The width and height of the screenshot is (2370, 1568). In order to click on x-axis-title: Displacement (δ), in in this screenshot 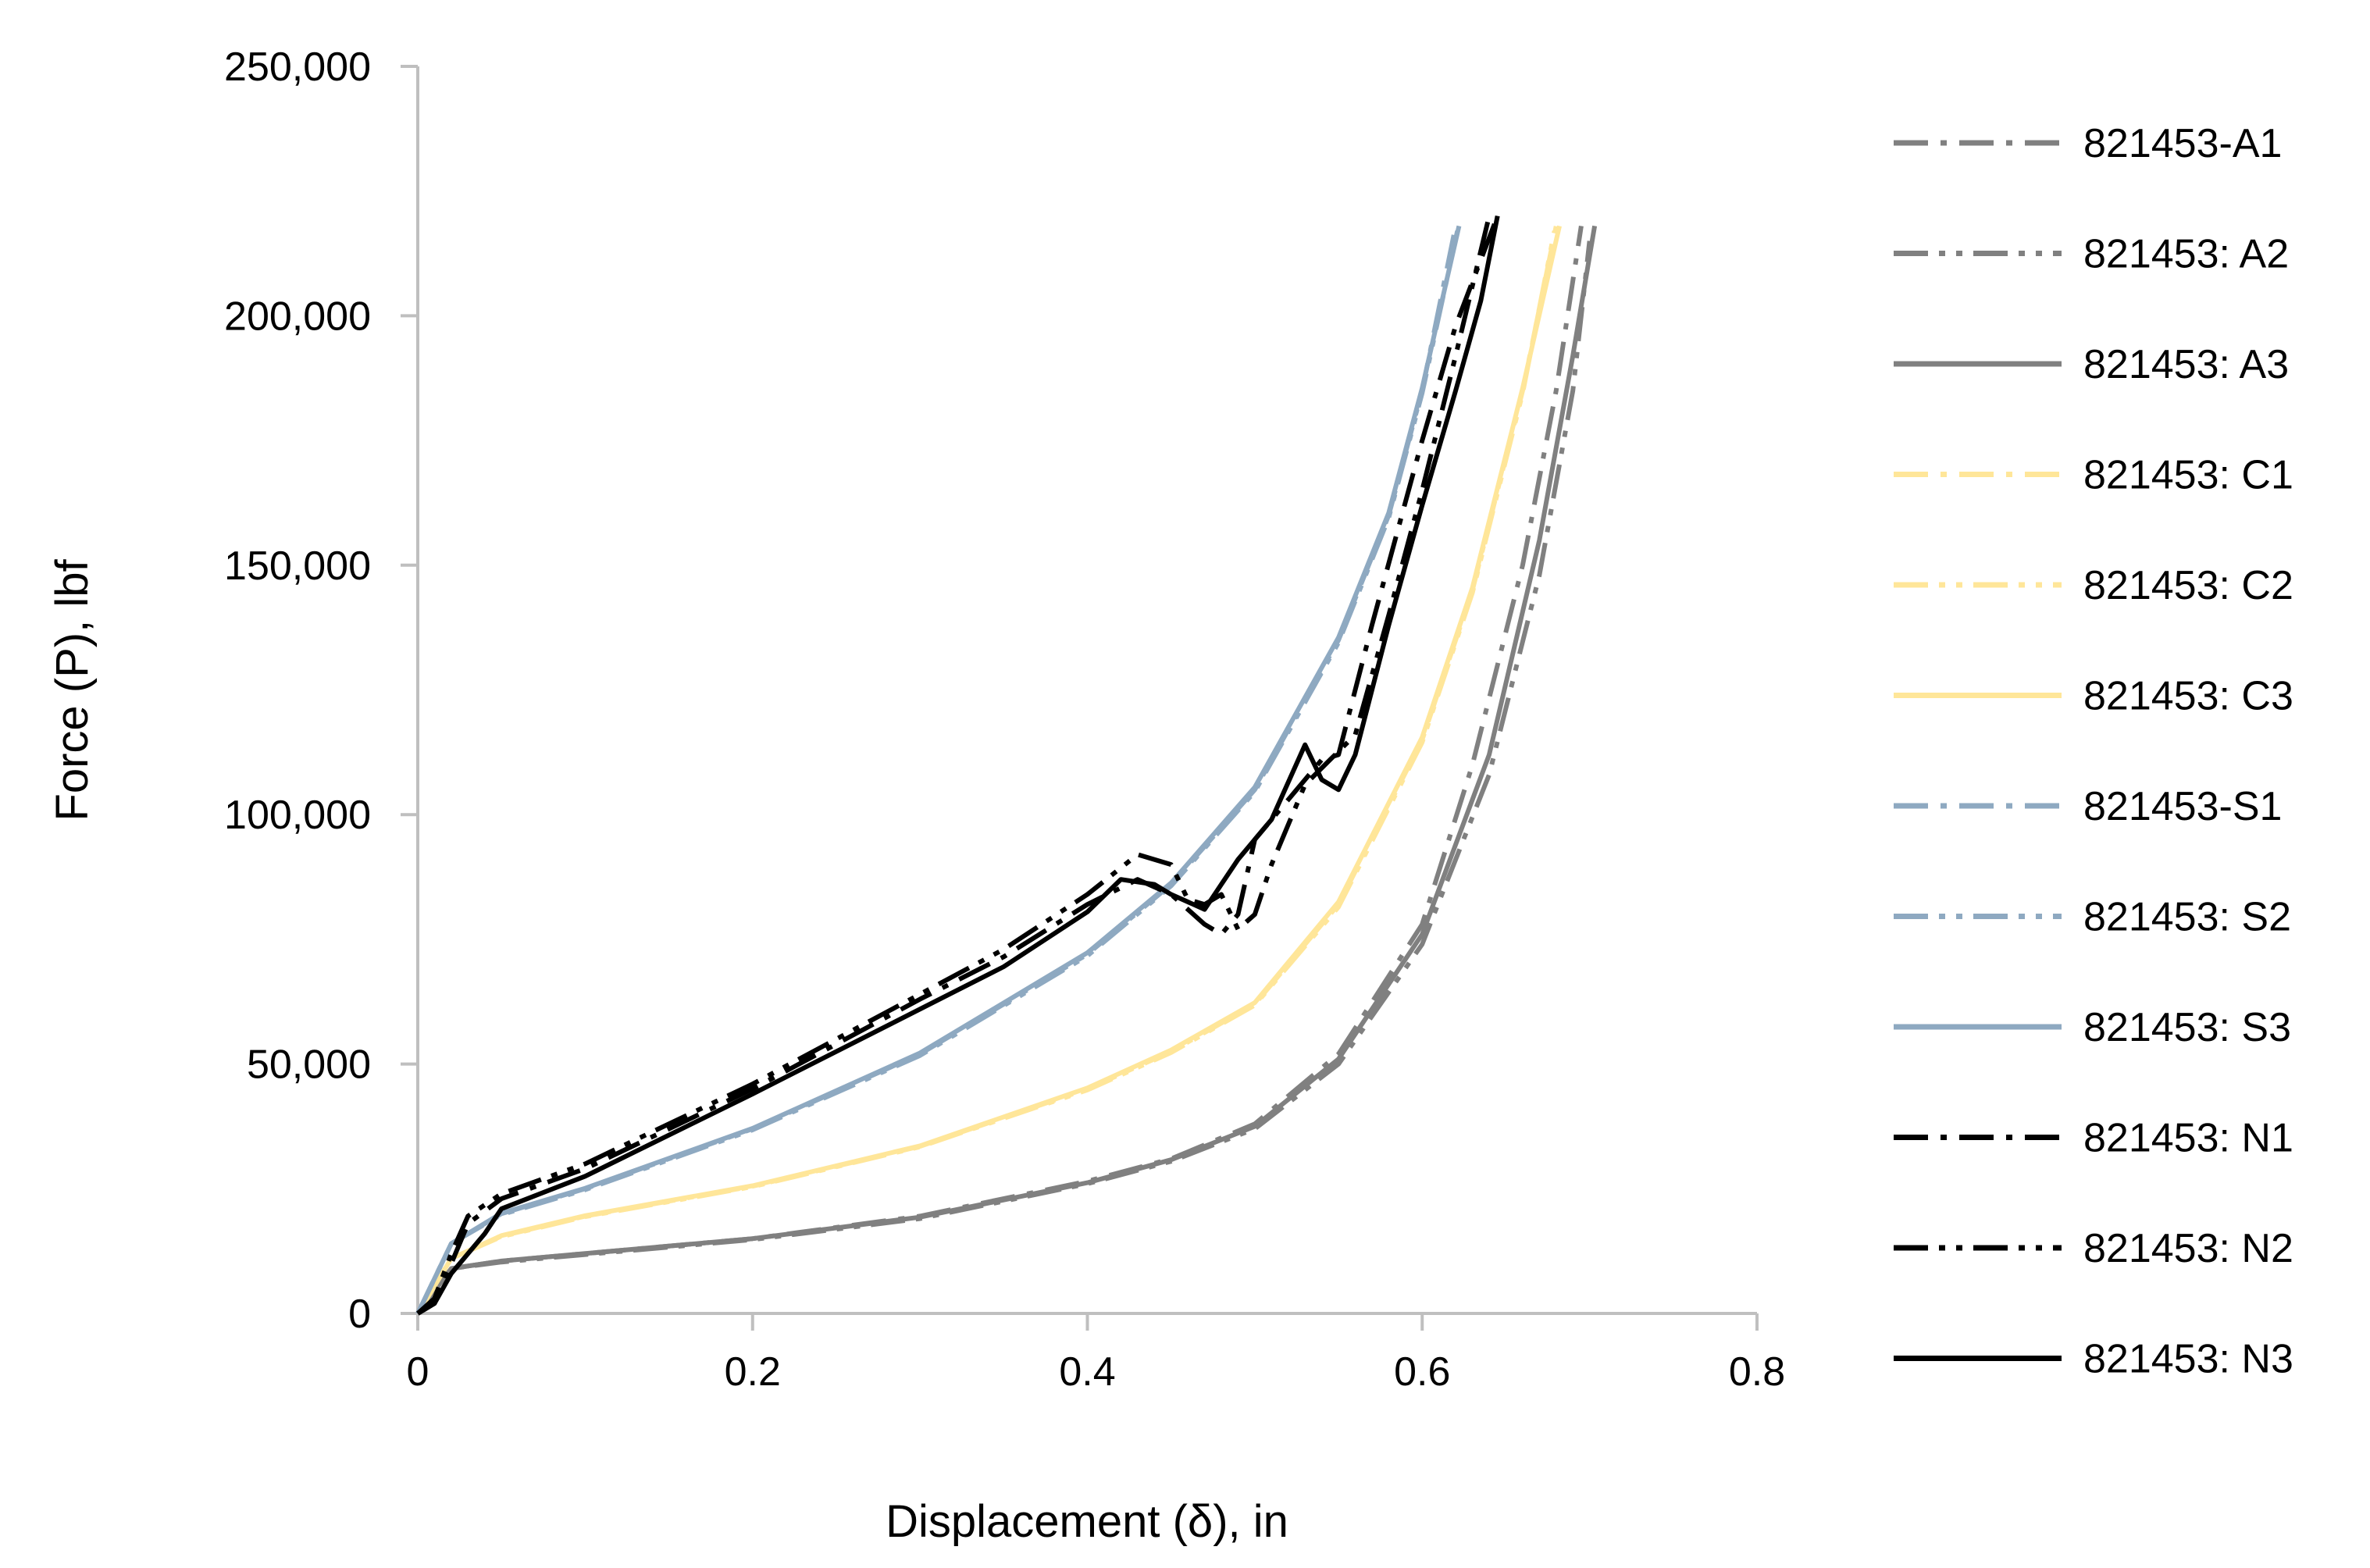, I will do `click(1087, 1521)`.